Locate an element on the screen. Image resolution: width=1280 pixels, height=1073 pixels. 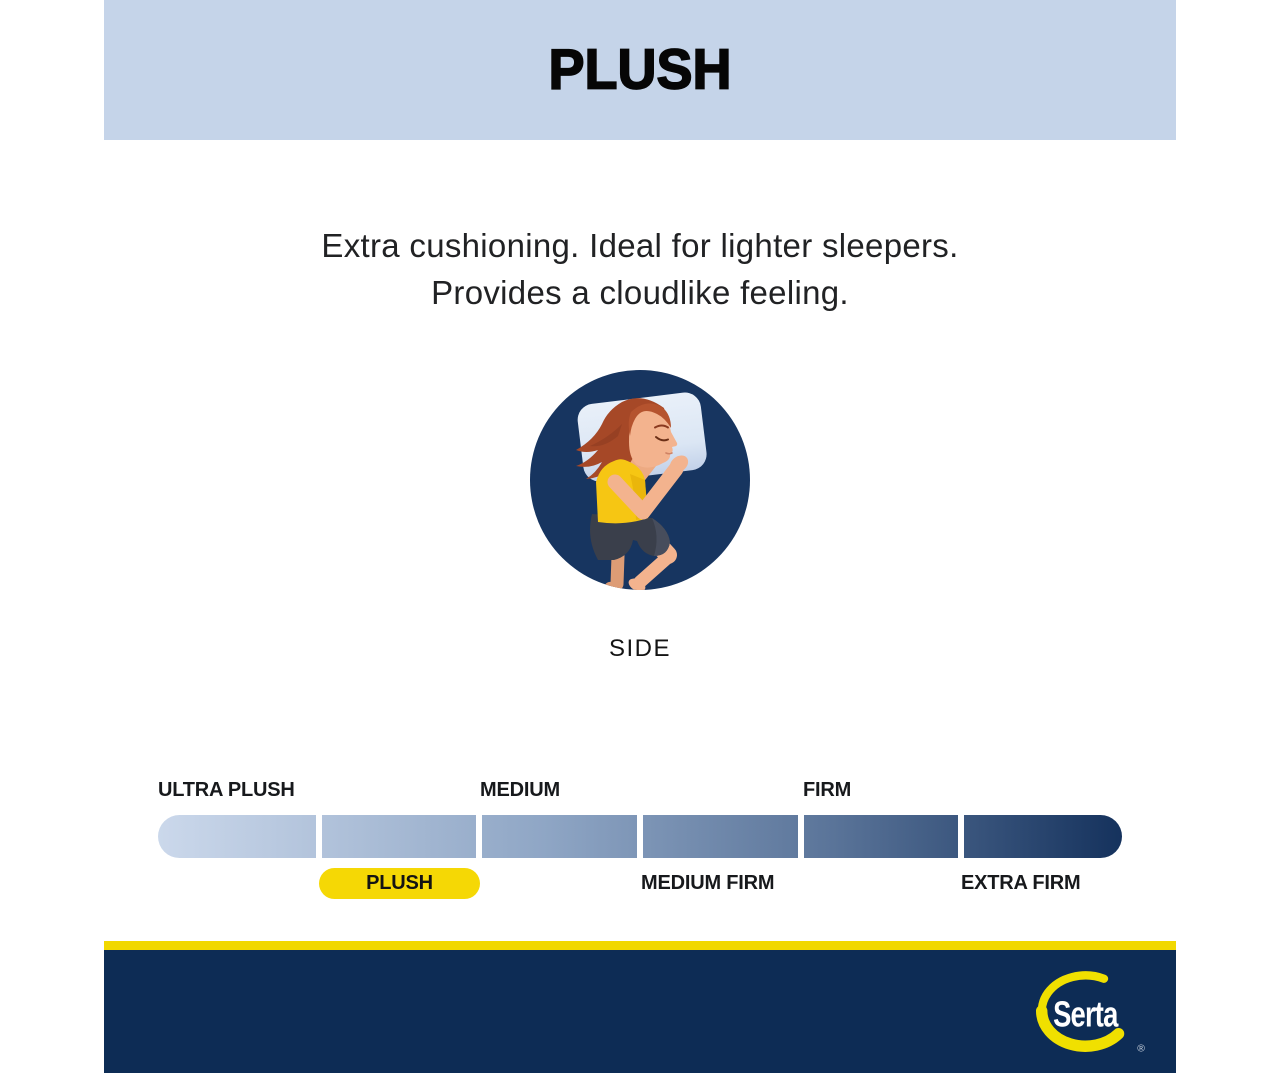
front-shin is located at coordinates (653, 570).